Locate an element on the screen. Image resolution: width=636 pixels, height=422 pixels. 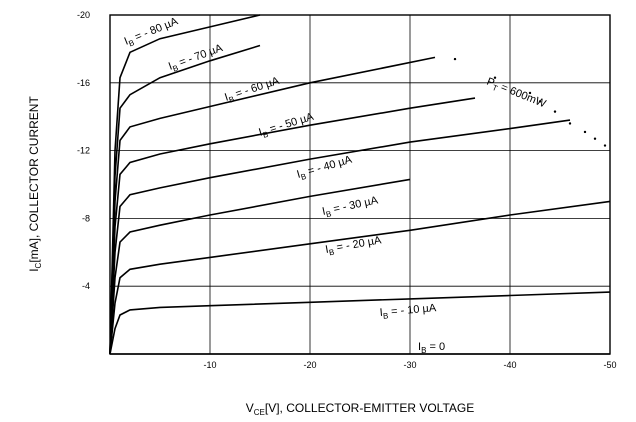
curve-label-ib-3: IB = - 30 µA is located at coordinates (350, 207).